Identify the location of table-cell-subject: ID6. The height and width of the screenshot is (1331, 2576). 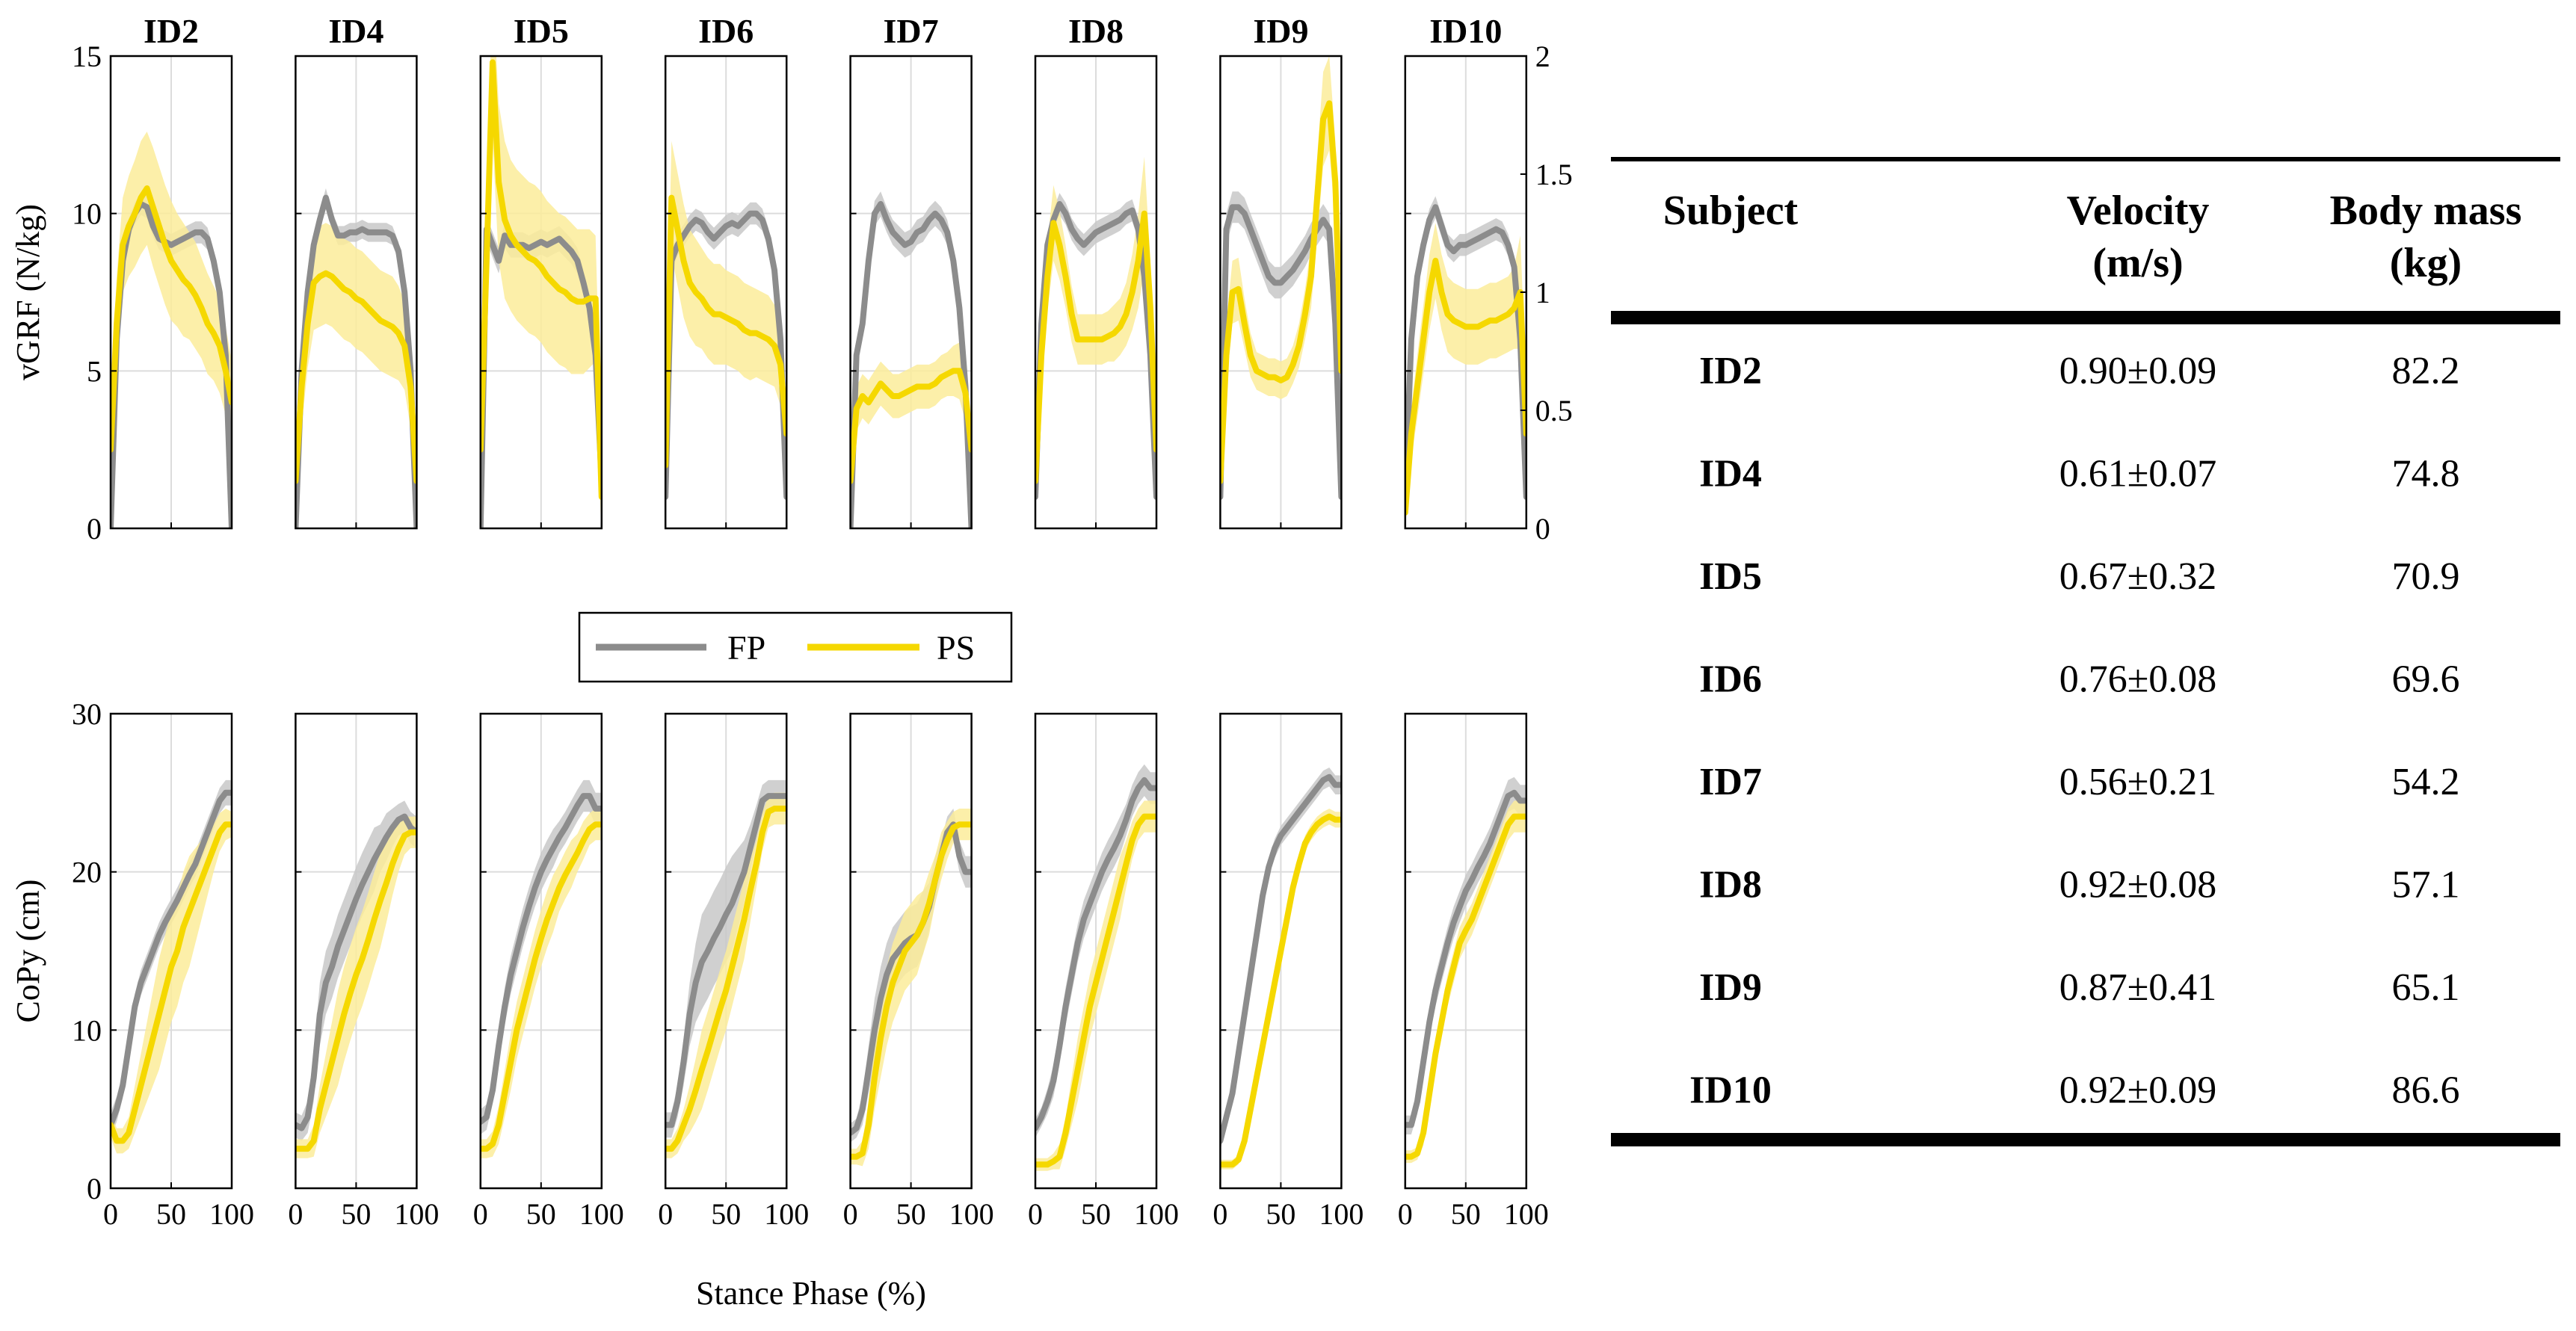
(1730, 679).